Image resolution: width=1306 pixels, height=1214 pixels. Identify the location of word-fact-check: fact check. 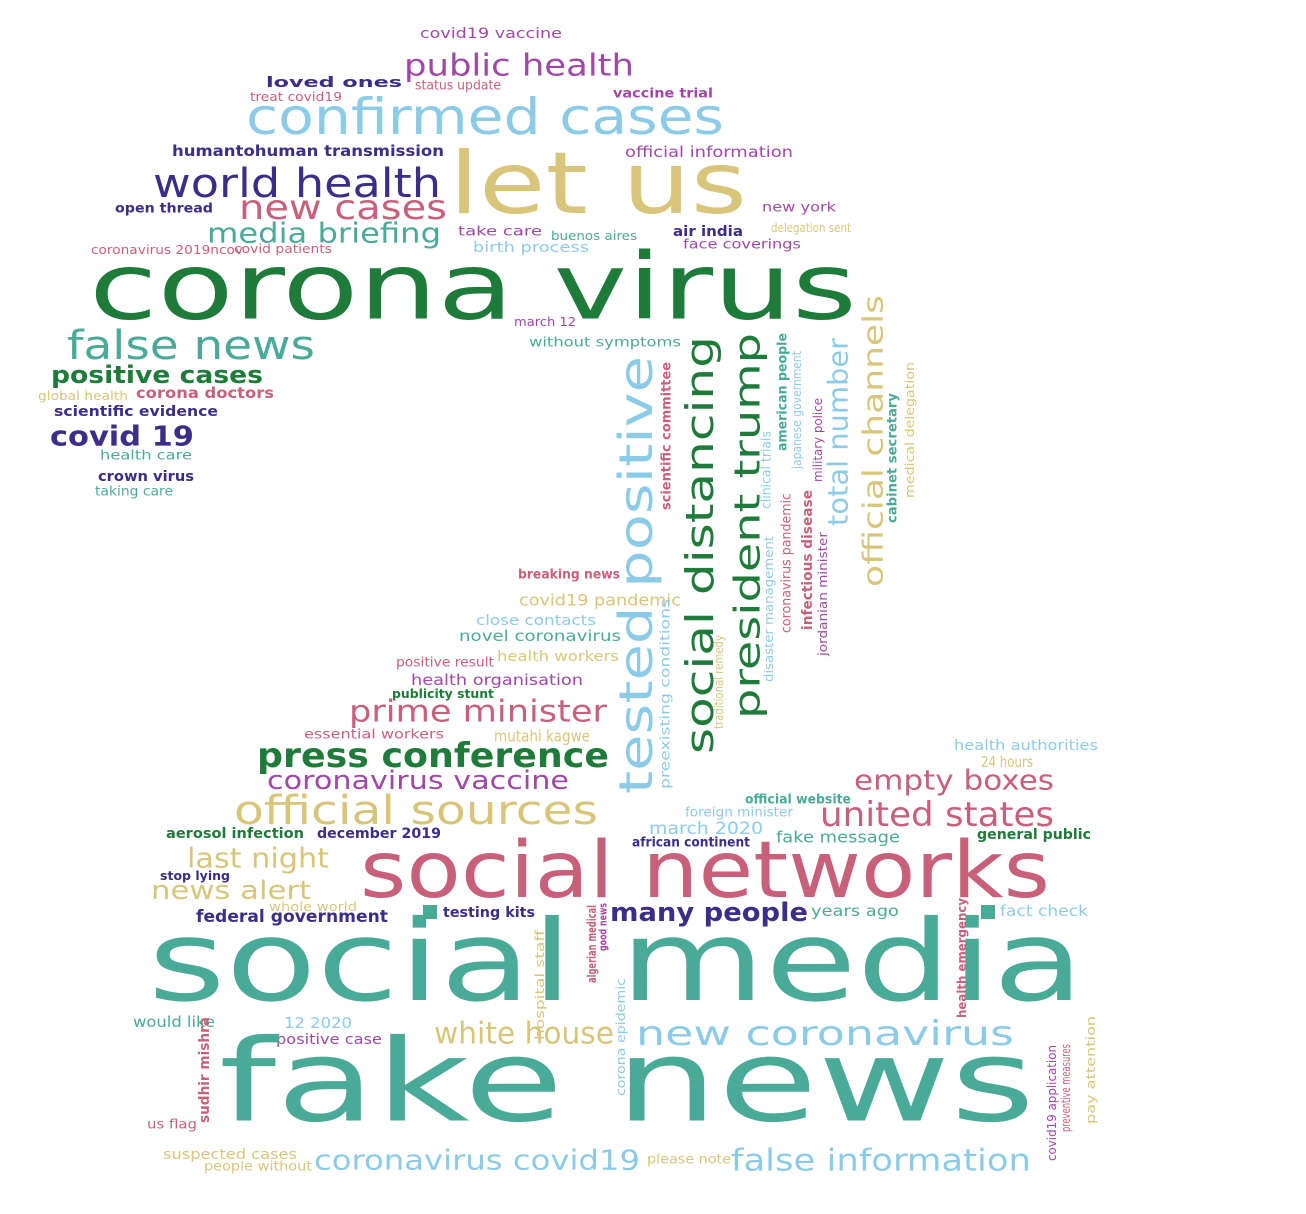
(1044, 911).